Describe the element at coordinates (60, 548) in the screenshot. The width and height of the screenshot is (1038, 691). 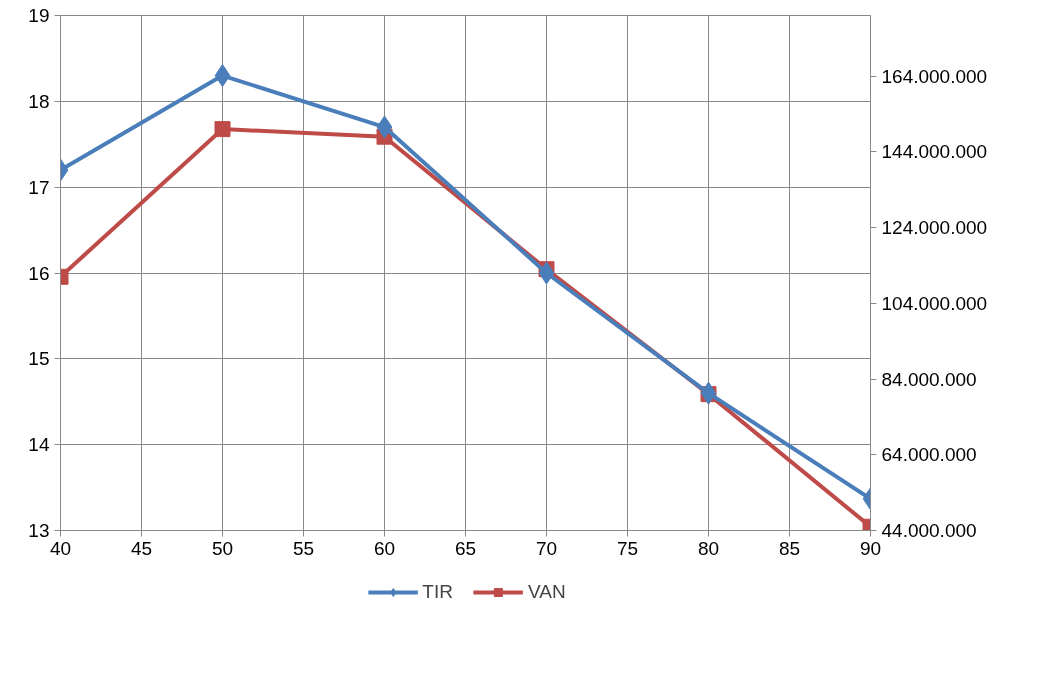
I see `x-tick-label: 40` at that location.